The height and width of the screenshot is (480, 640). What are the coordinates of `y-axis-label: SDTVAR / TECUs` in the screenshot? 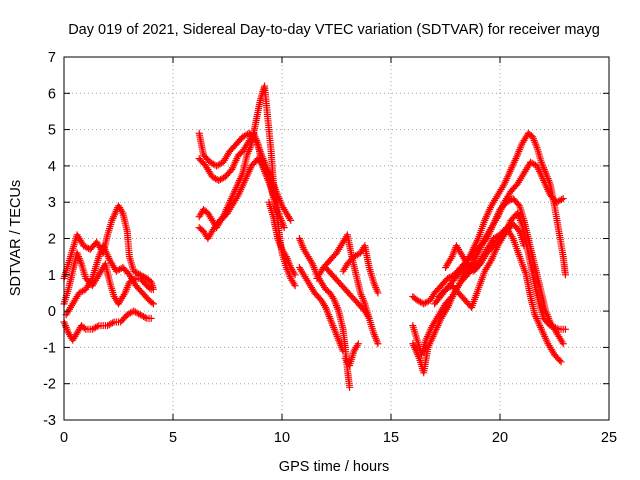 It's located at (16, 238).